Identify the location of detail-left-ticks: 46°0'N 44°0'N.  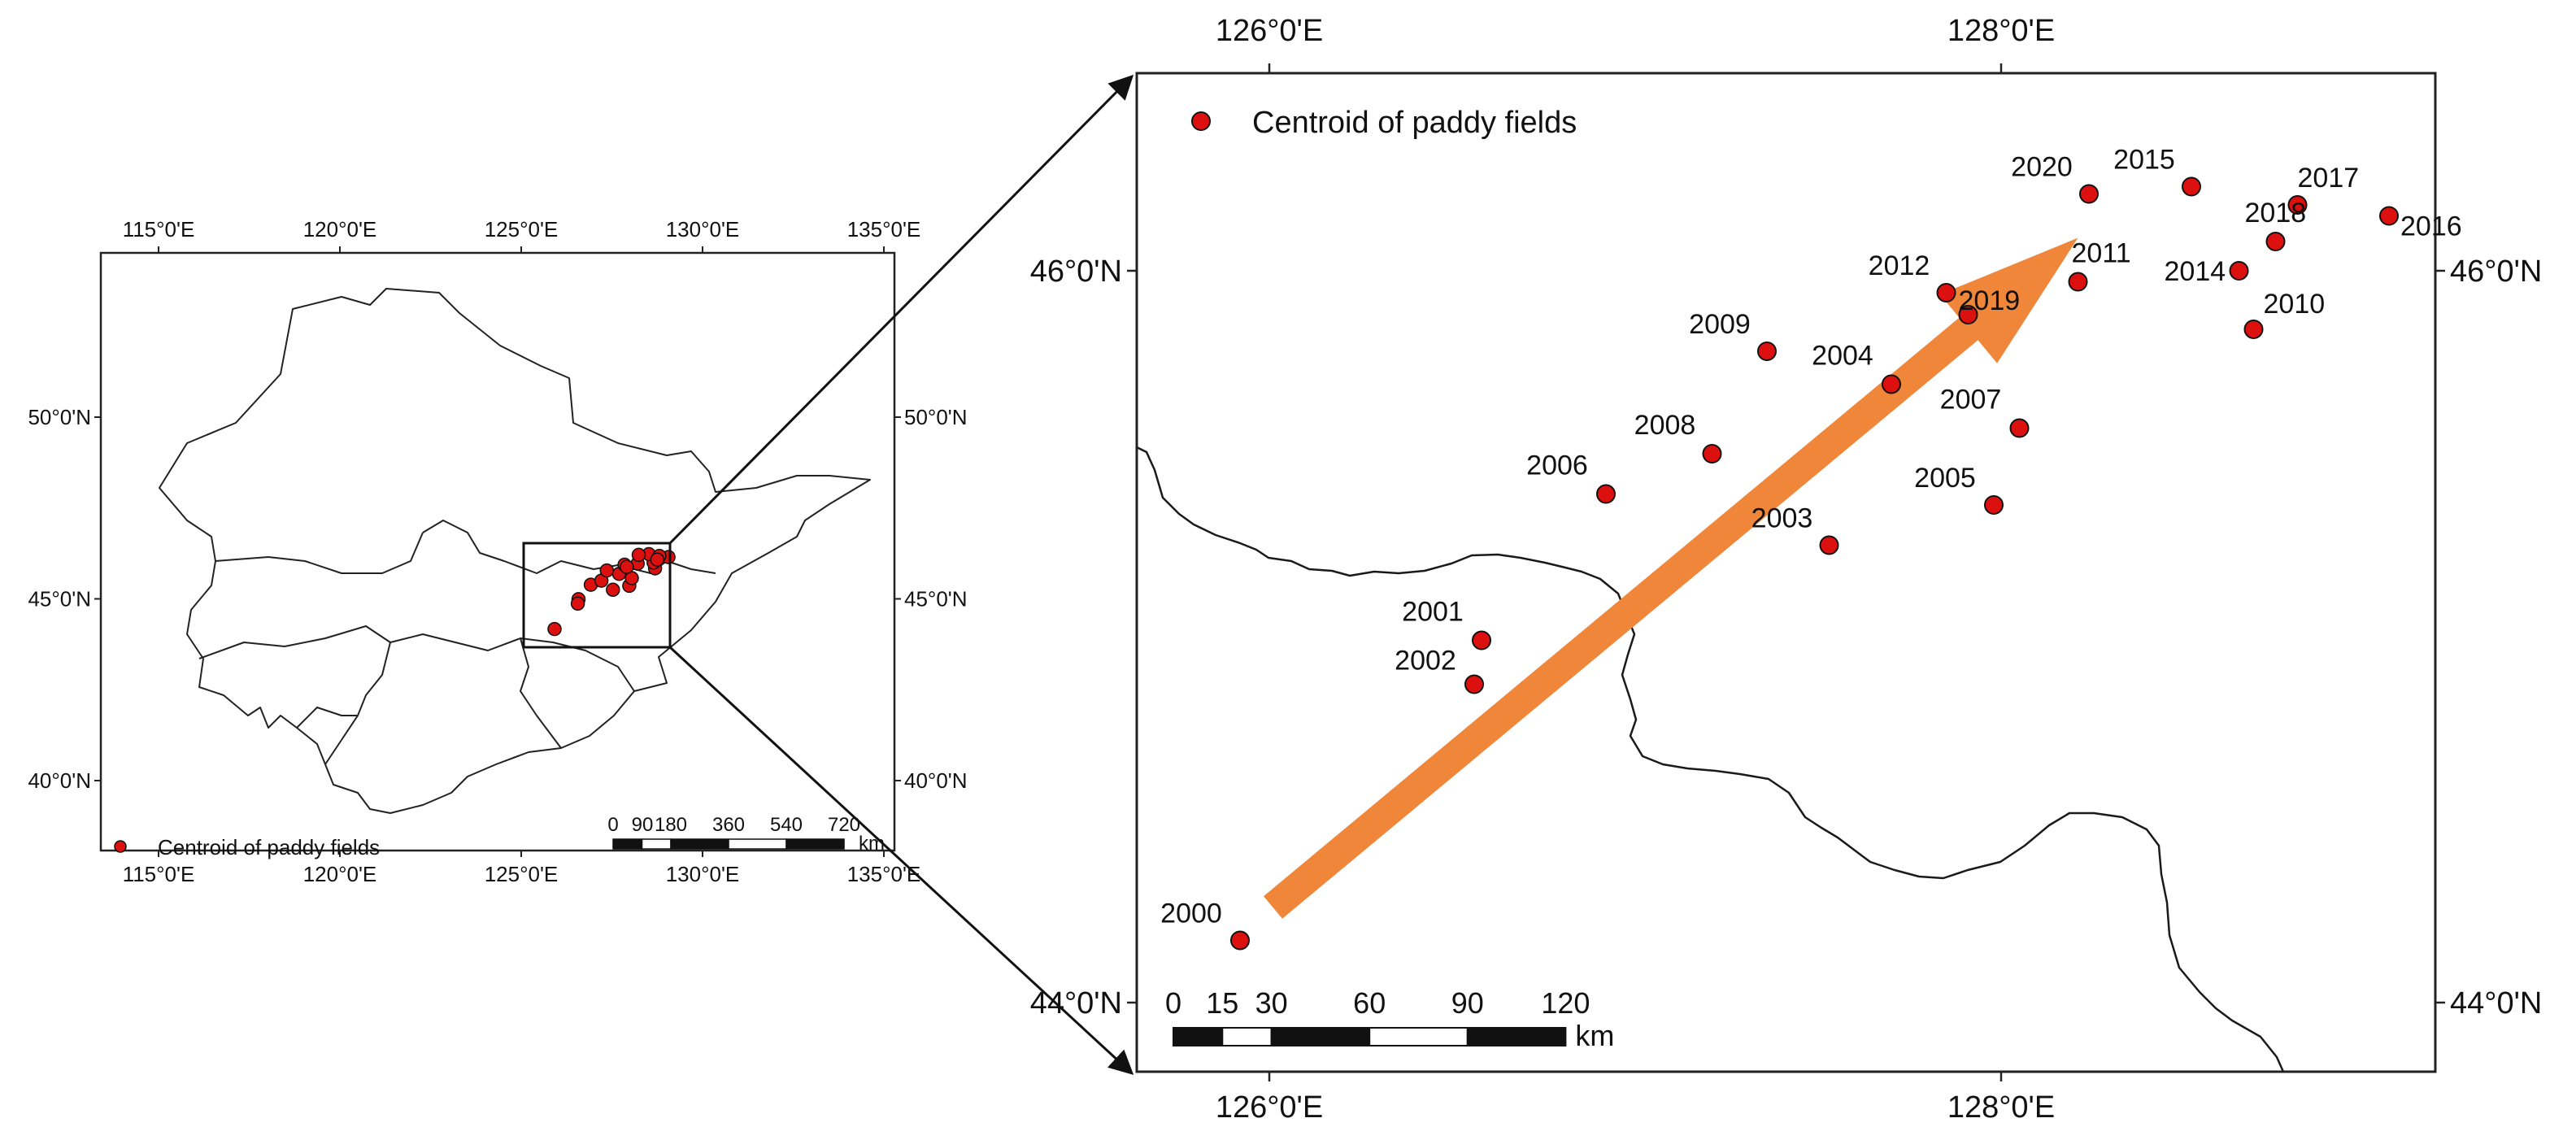
(1083, 637).